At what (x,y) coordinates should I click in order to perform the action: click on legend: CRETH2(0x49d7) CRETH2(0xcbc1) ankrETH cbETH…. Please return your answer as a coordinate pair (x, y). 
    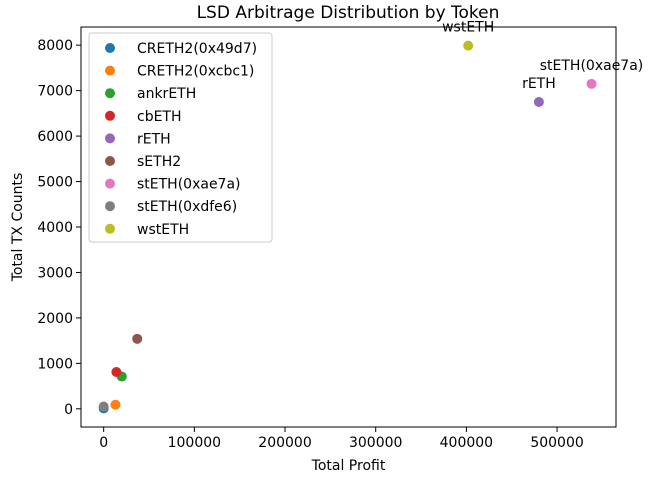
    Looking at the image, I should click on (180, 137).